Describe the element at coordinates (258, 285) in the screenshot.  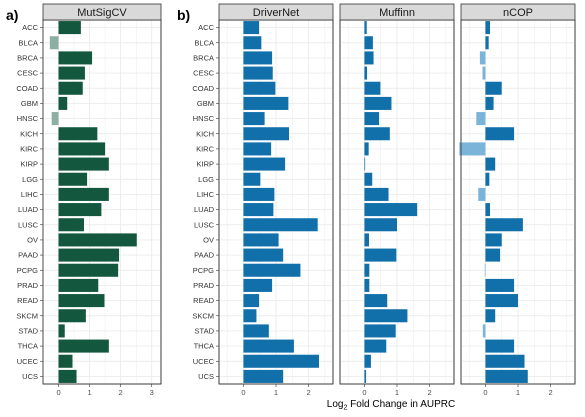
I see `bar-drivernet-prad` at that location.